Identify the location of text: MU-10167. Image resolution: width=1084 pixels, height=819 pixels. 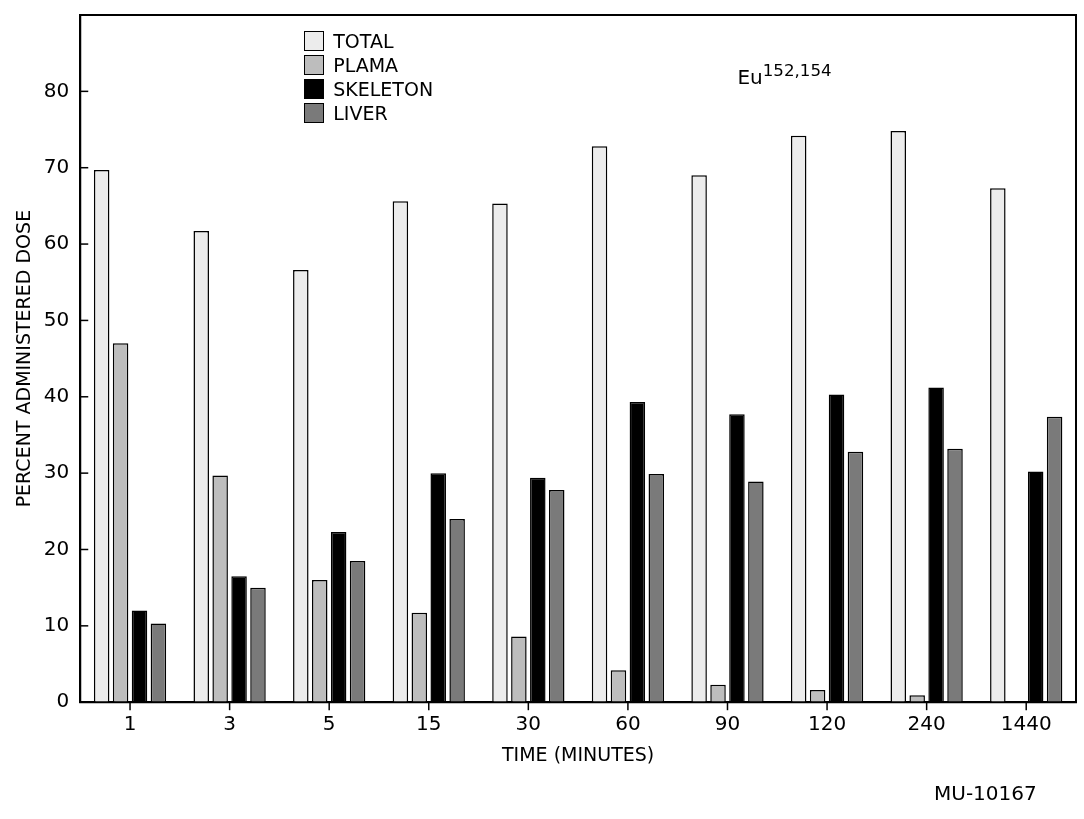
(985, 793).